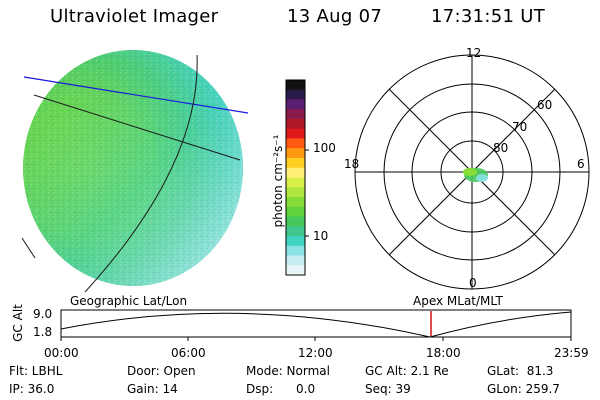 This screenshot has width=600, height=400. Describe the element at coordinates (281, 389) in the screenshot. I see `status-dsp: Dsp: 0.0` at that location.